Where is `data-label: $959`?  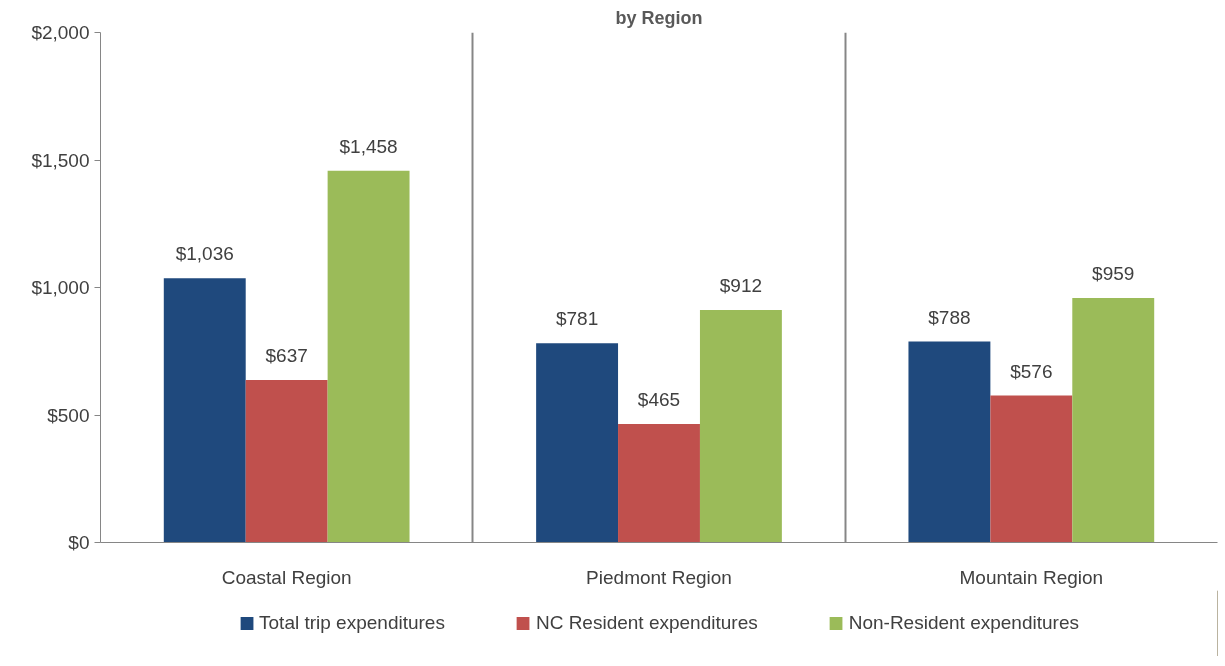 data-label: $959 is located at coordinates (1113, 273).